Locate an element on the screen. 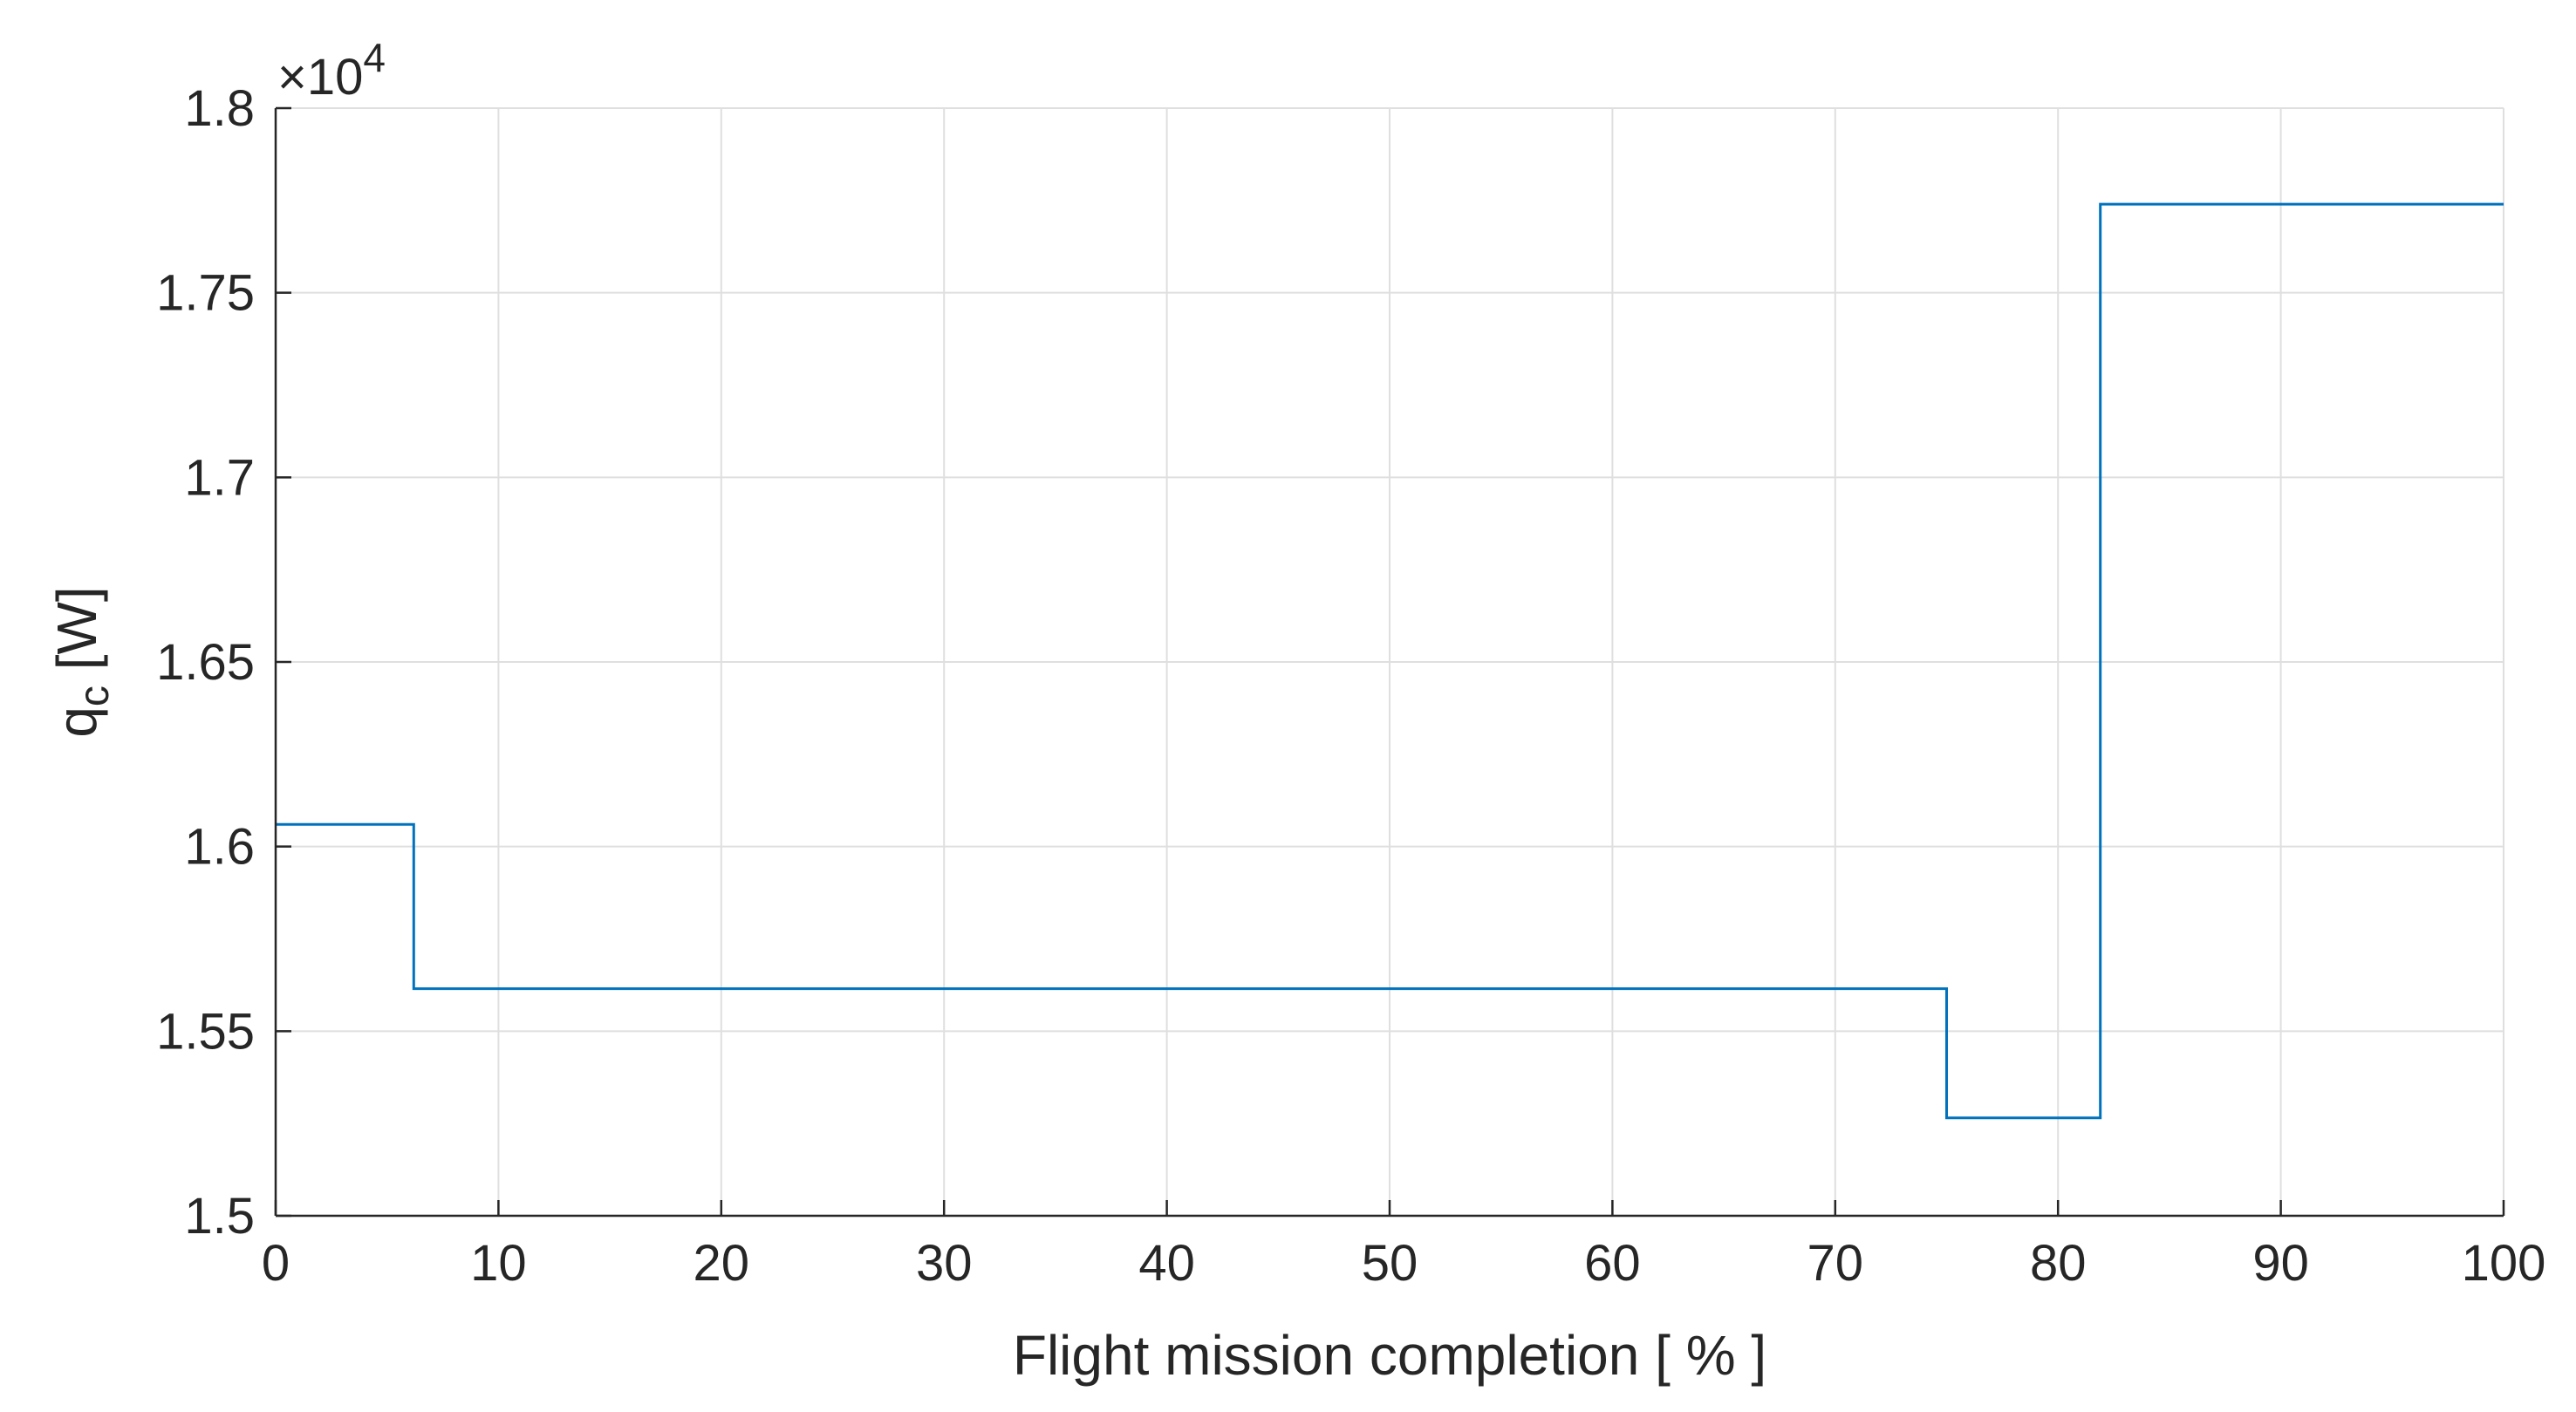 This screenshot has width=2576, height=1412. x-tick-label: 30 is located at coordinates (944, 1263).